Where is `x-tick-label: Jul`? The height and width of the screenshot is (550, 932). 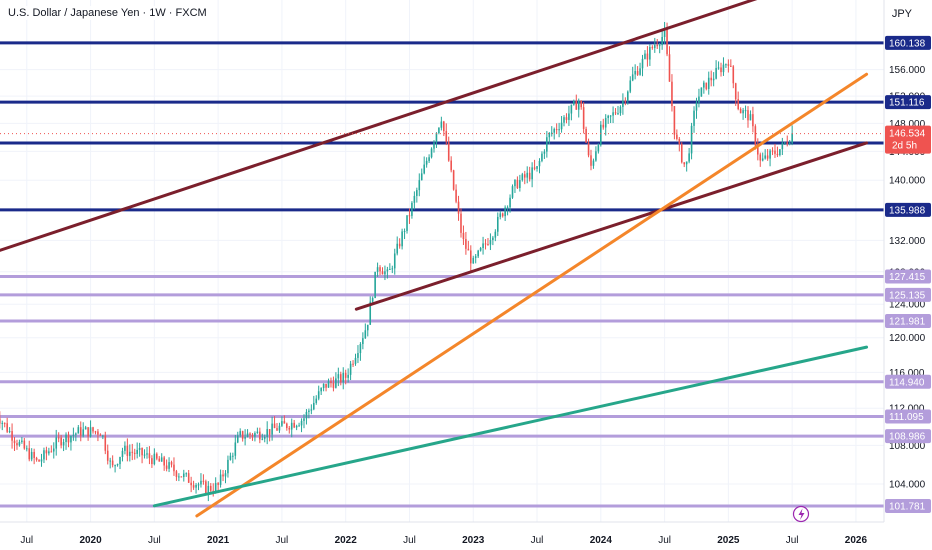 x-tick-label: Jul is located at coordinates (409, 540).